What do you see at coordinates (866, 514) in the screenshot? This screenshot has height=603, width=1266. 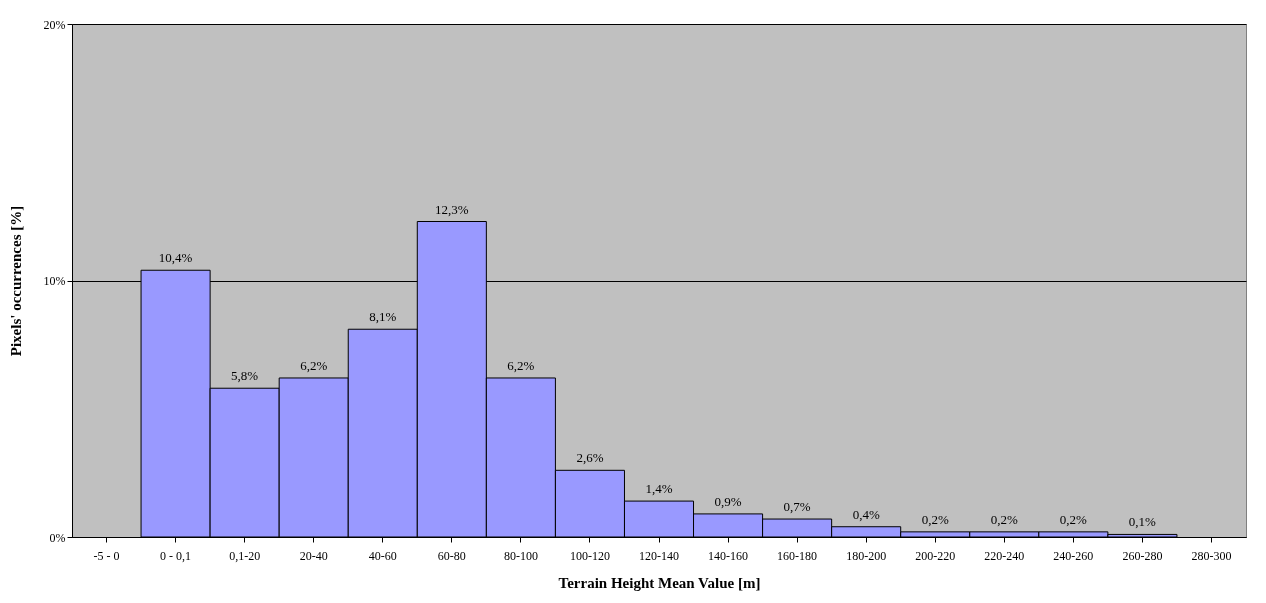 I see `data-label: 0,4%` at bounding box center [866, 514].